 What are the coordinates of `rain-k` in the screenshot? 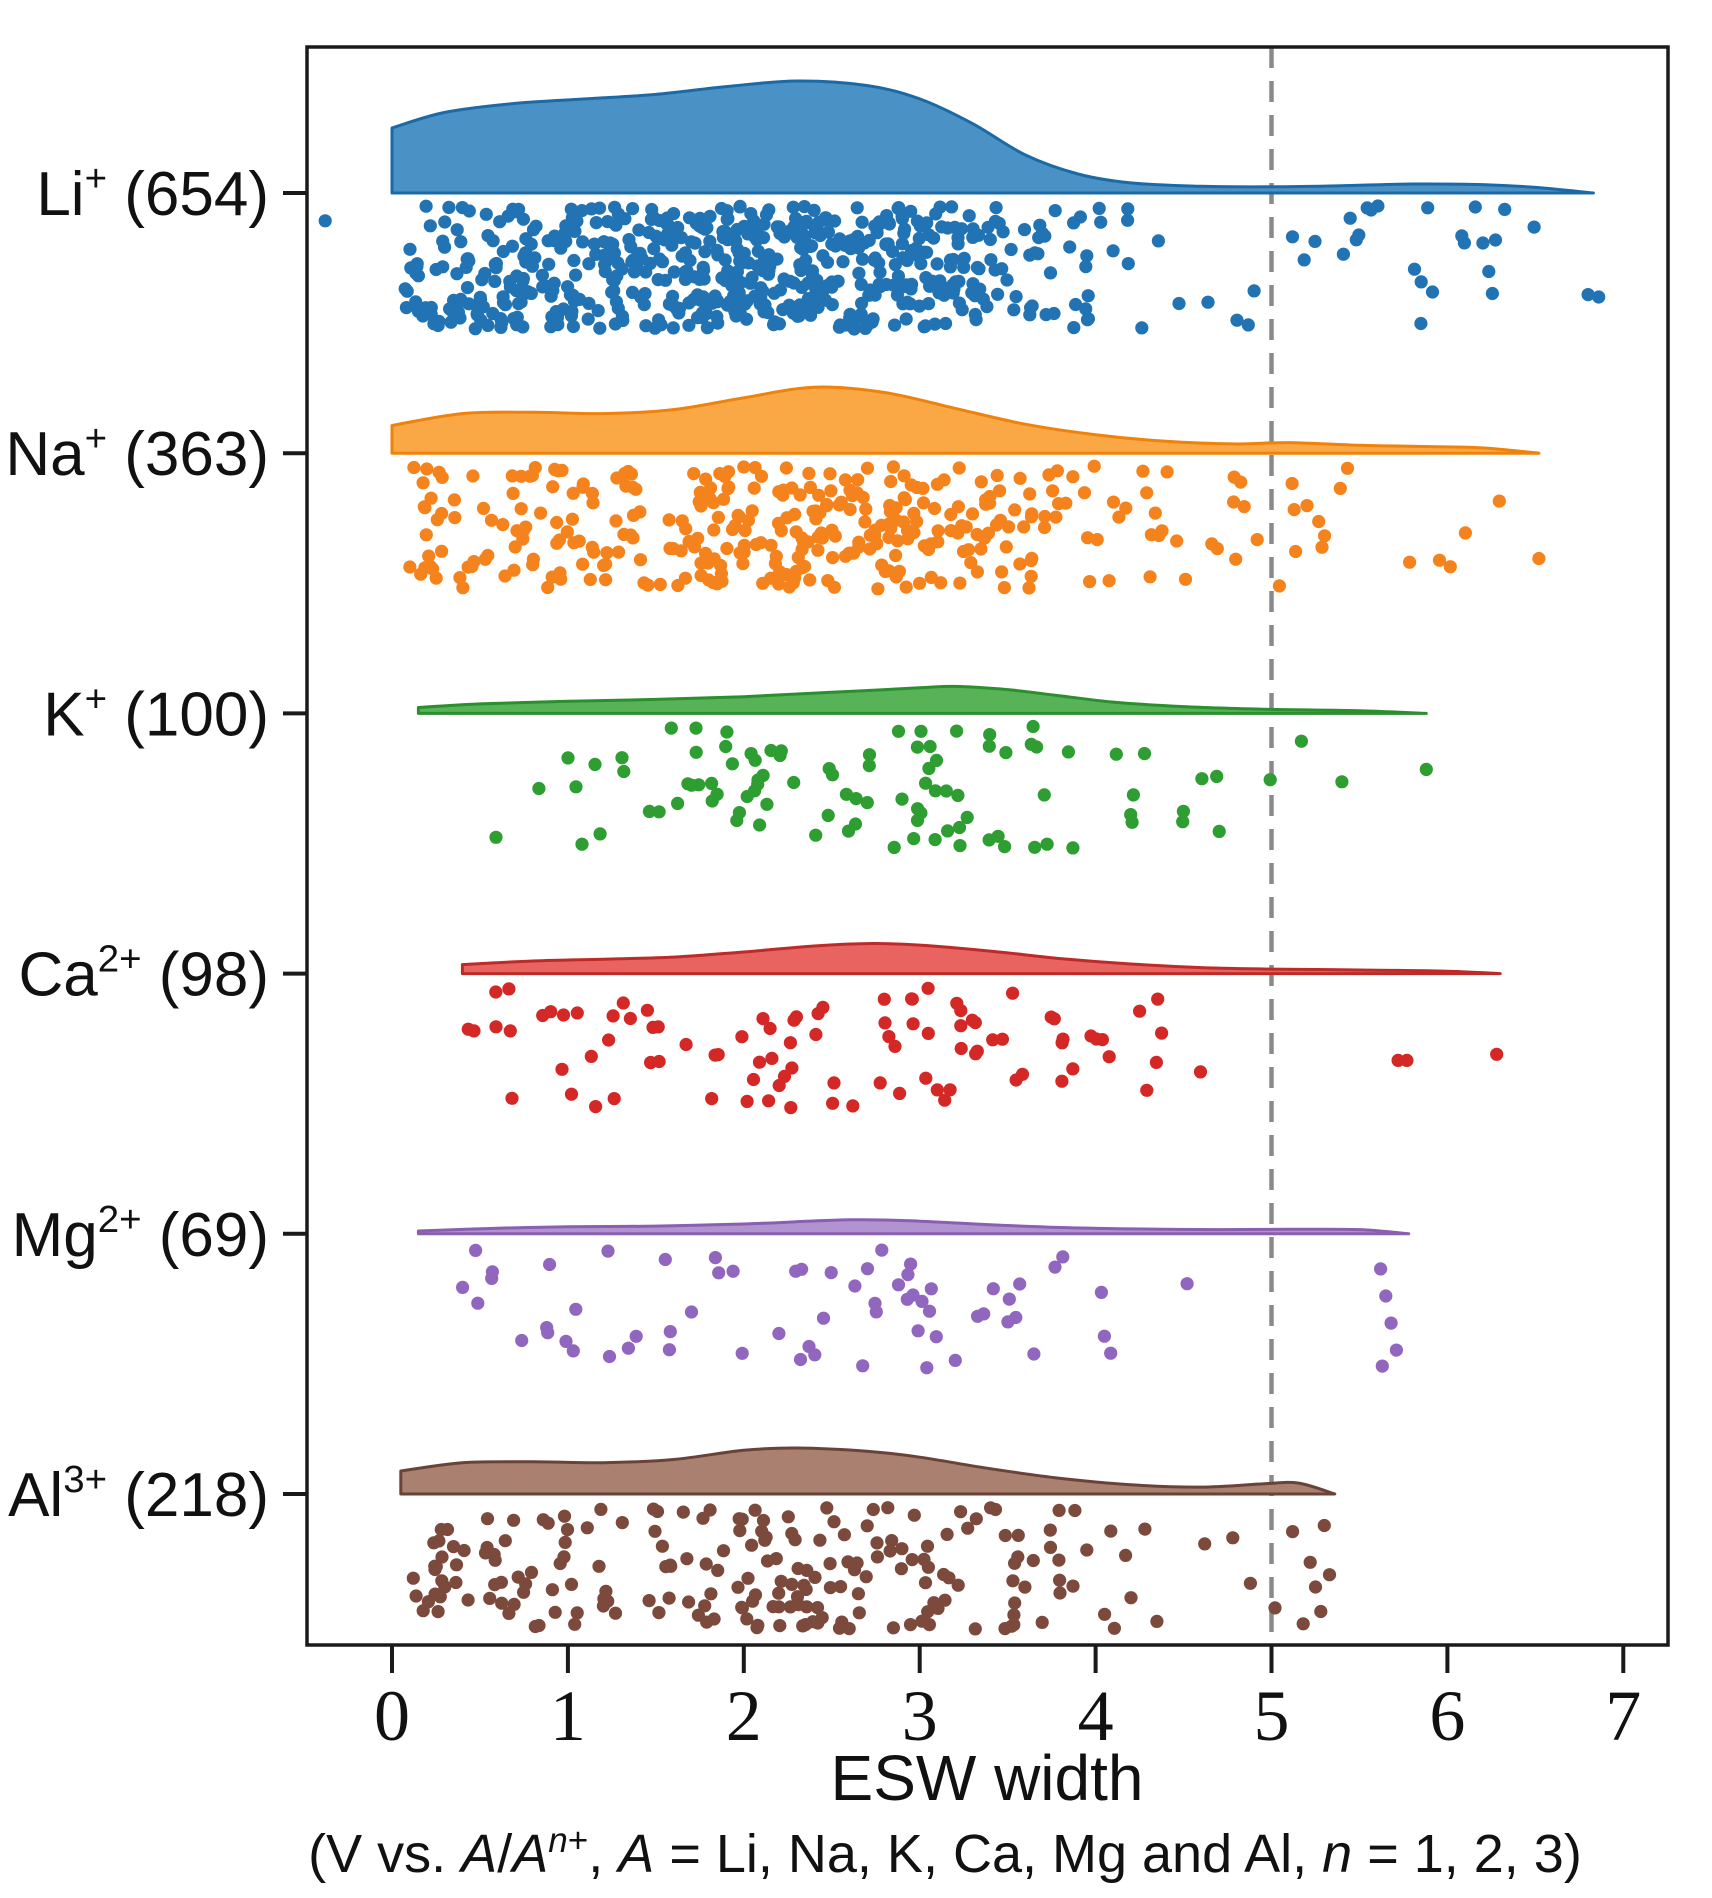 It's located at (961, 787).